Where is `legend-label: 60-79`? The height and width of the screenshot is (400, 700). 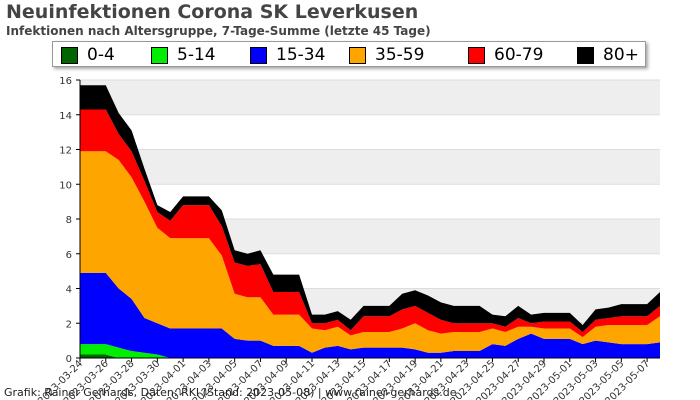
legend-label: 60-79 is located at coordinates (519, 55).